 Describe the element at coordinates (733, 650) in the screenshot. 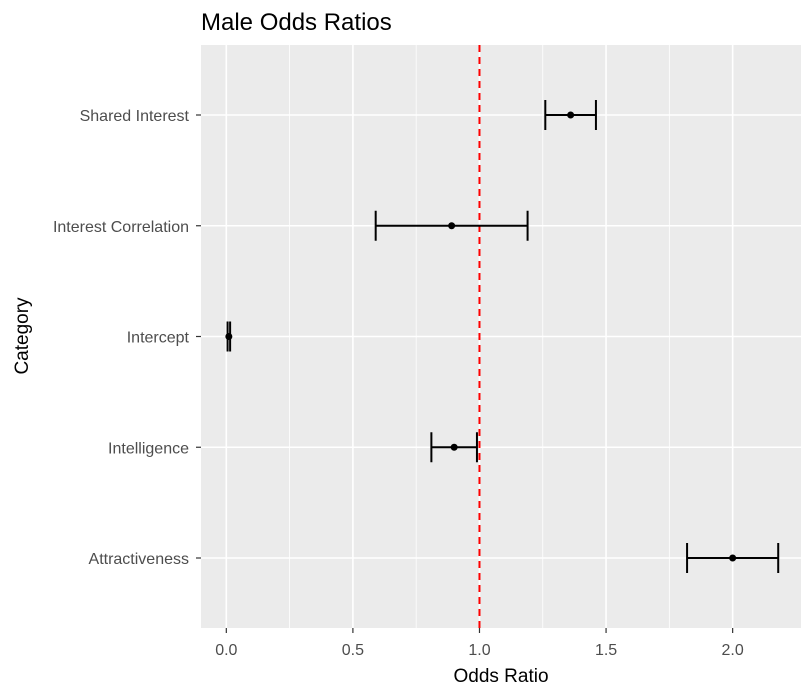

I see `x-tick-label: 2.0` at that location.